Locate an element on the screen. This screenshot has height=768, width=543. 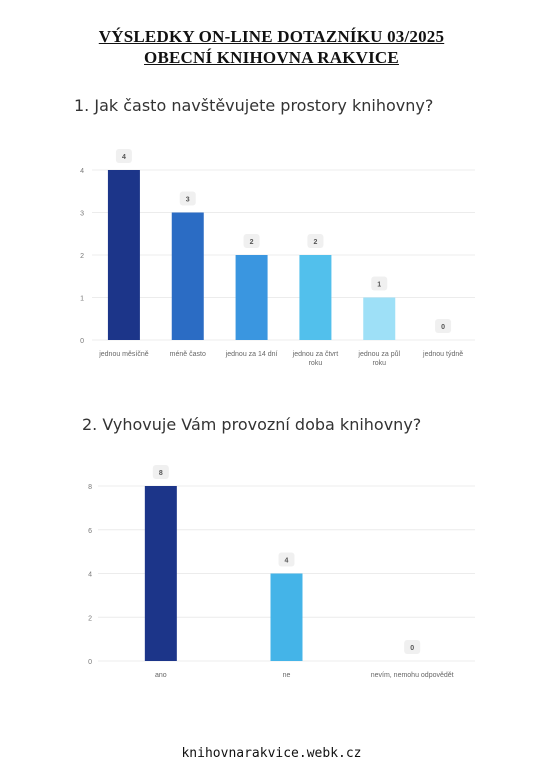
y-tick-label: 3 is located at coordinates (82, 214).